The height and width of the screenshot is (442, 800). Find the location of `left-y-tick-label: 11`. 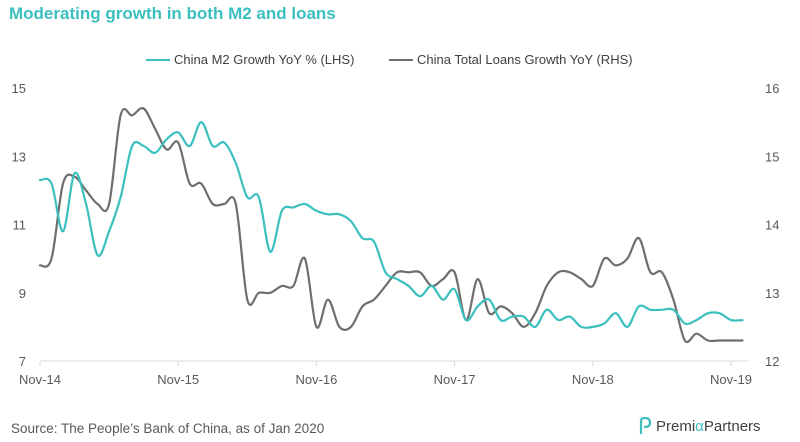

left-y-tick-label: 11 is located at coordinates (20, 225).